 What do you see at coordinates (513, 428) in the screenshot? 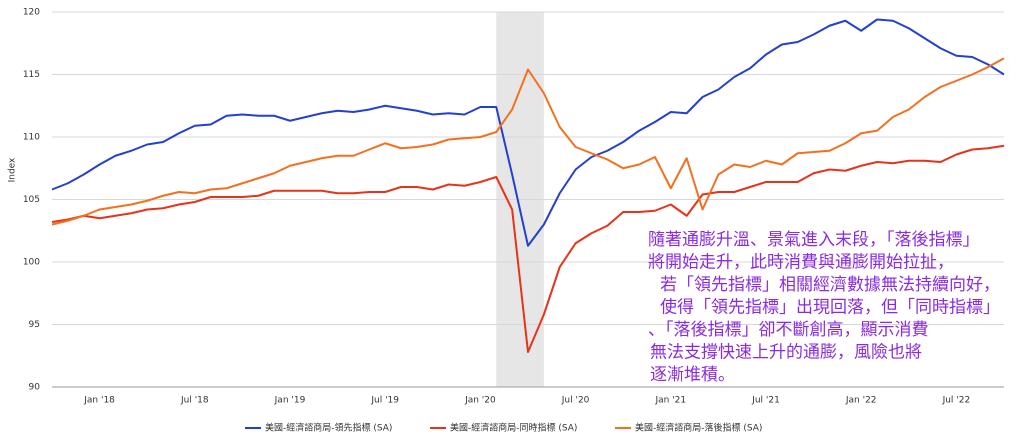
I see `legend-label: 美國-經濟諮商局-同時指標 (SA)` at bounding box center [513, 428].